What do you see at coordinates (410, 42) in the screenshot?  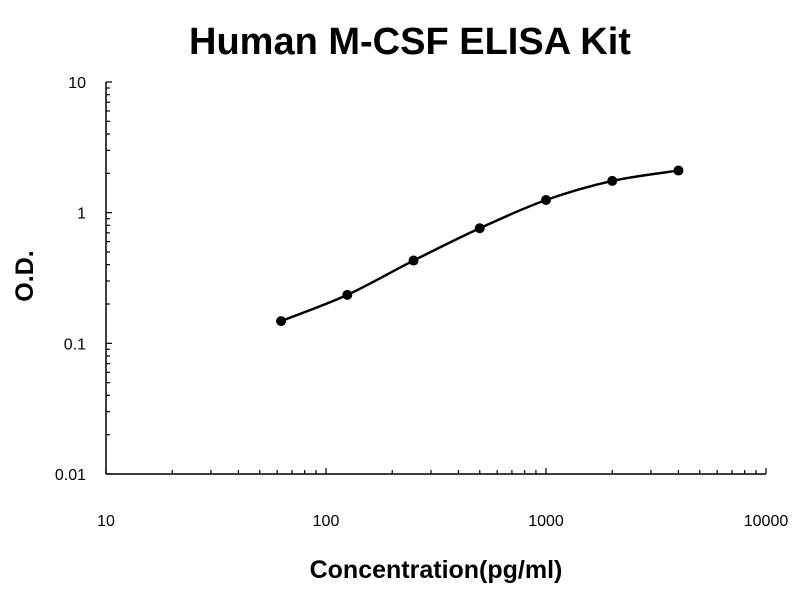 I see `chart-title: Human M-CSF ELISA Kit` at bounding box center [410, 42].